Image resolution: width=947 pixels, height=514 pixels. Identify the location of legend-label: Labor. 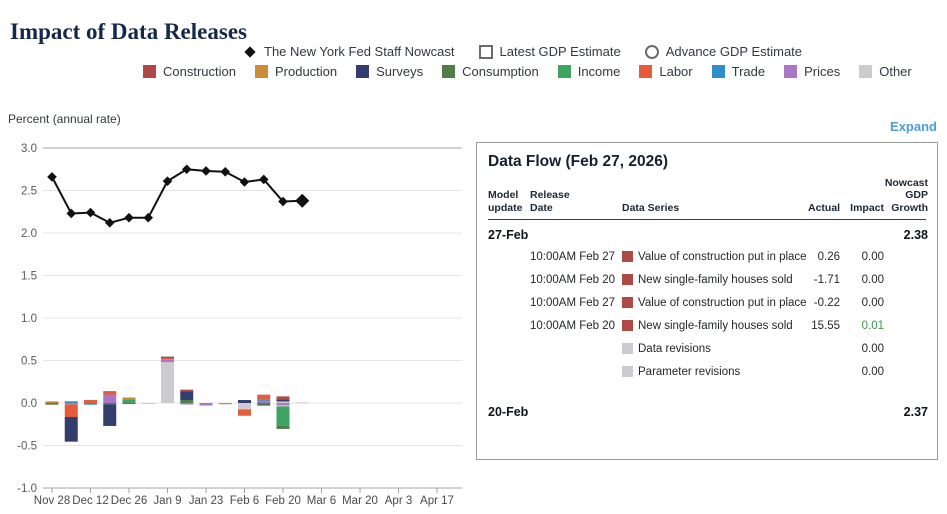
(676, 71).